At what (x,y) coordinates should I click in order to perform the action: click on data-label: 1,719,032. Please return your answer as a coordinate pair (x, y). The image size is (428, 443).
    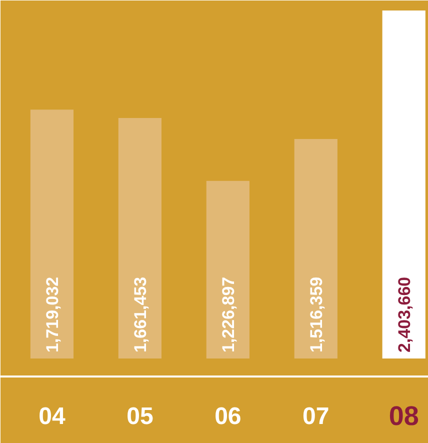
    Looking at the image, I should click on (52, 314).